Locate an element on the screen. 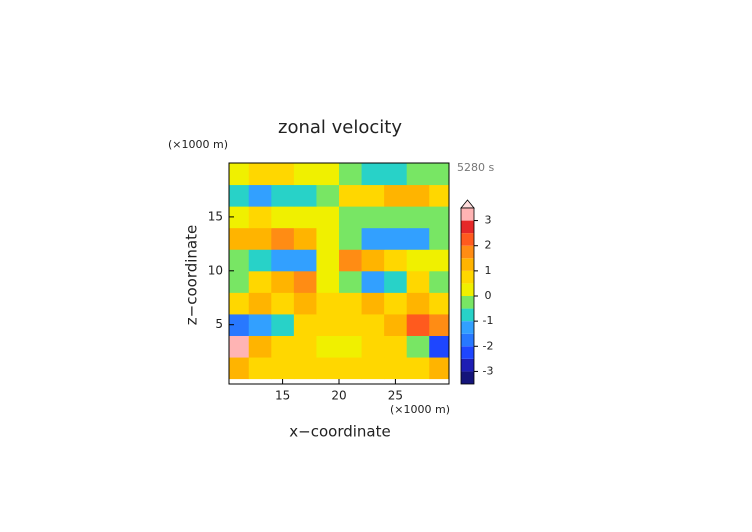 Image resolution: width=752 pixels, height=532 pixels. colorbar-tick-label: -2 is located at coordinates (488, 345).